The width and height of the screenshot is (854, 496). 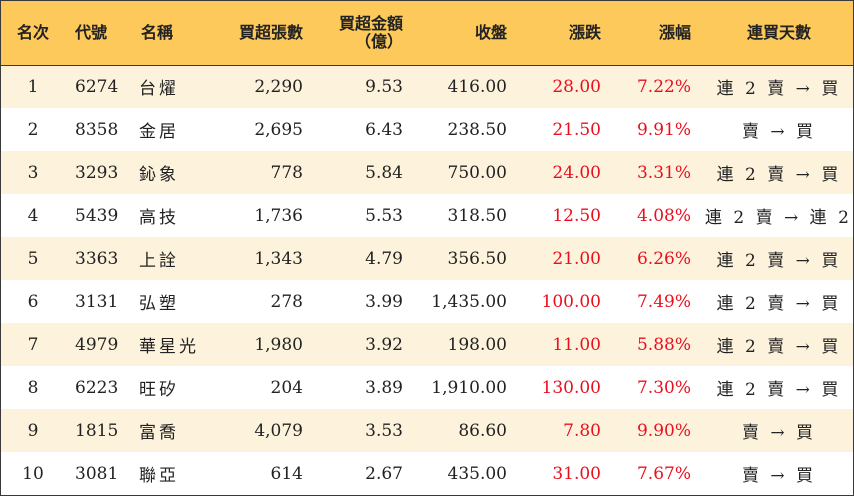 I want to click on rank-cell: 3, so click(x=33, y=172).